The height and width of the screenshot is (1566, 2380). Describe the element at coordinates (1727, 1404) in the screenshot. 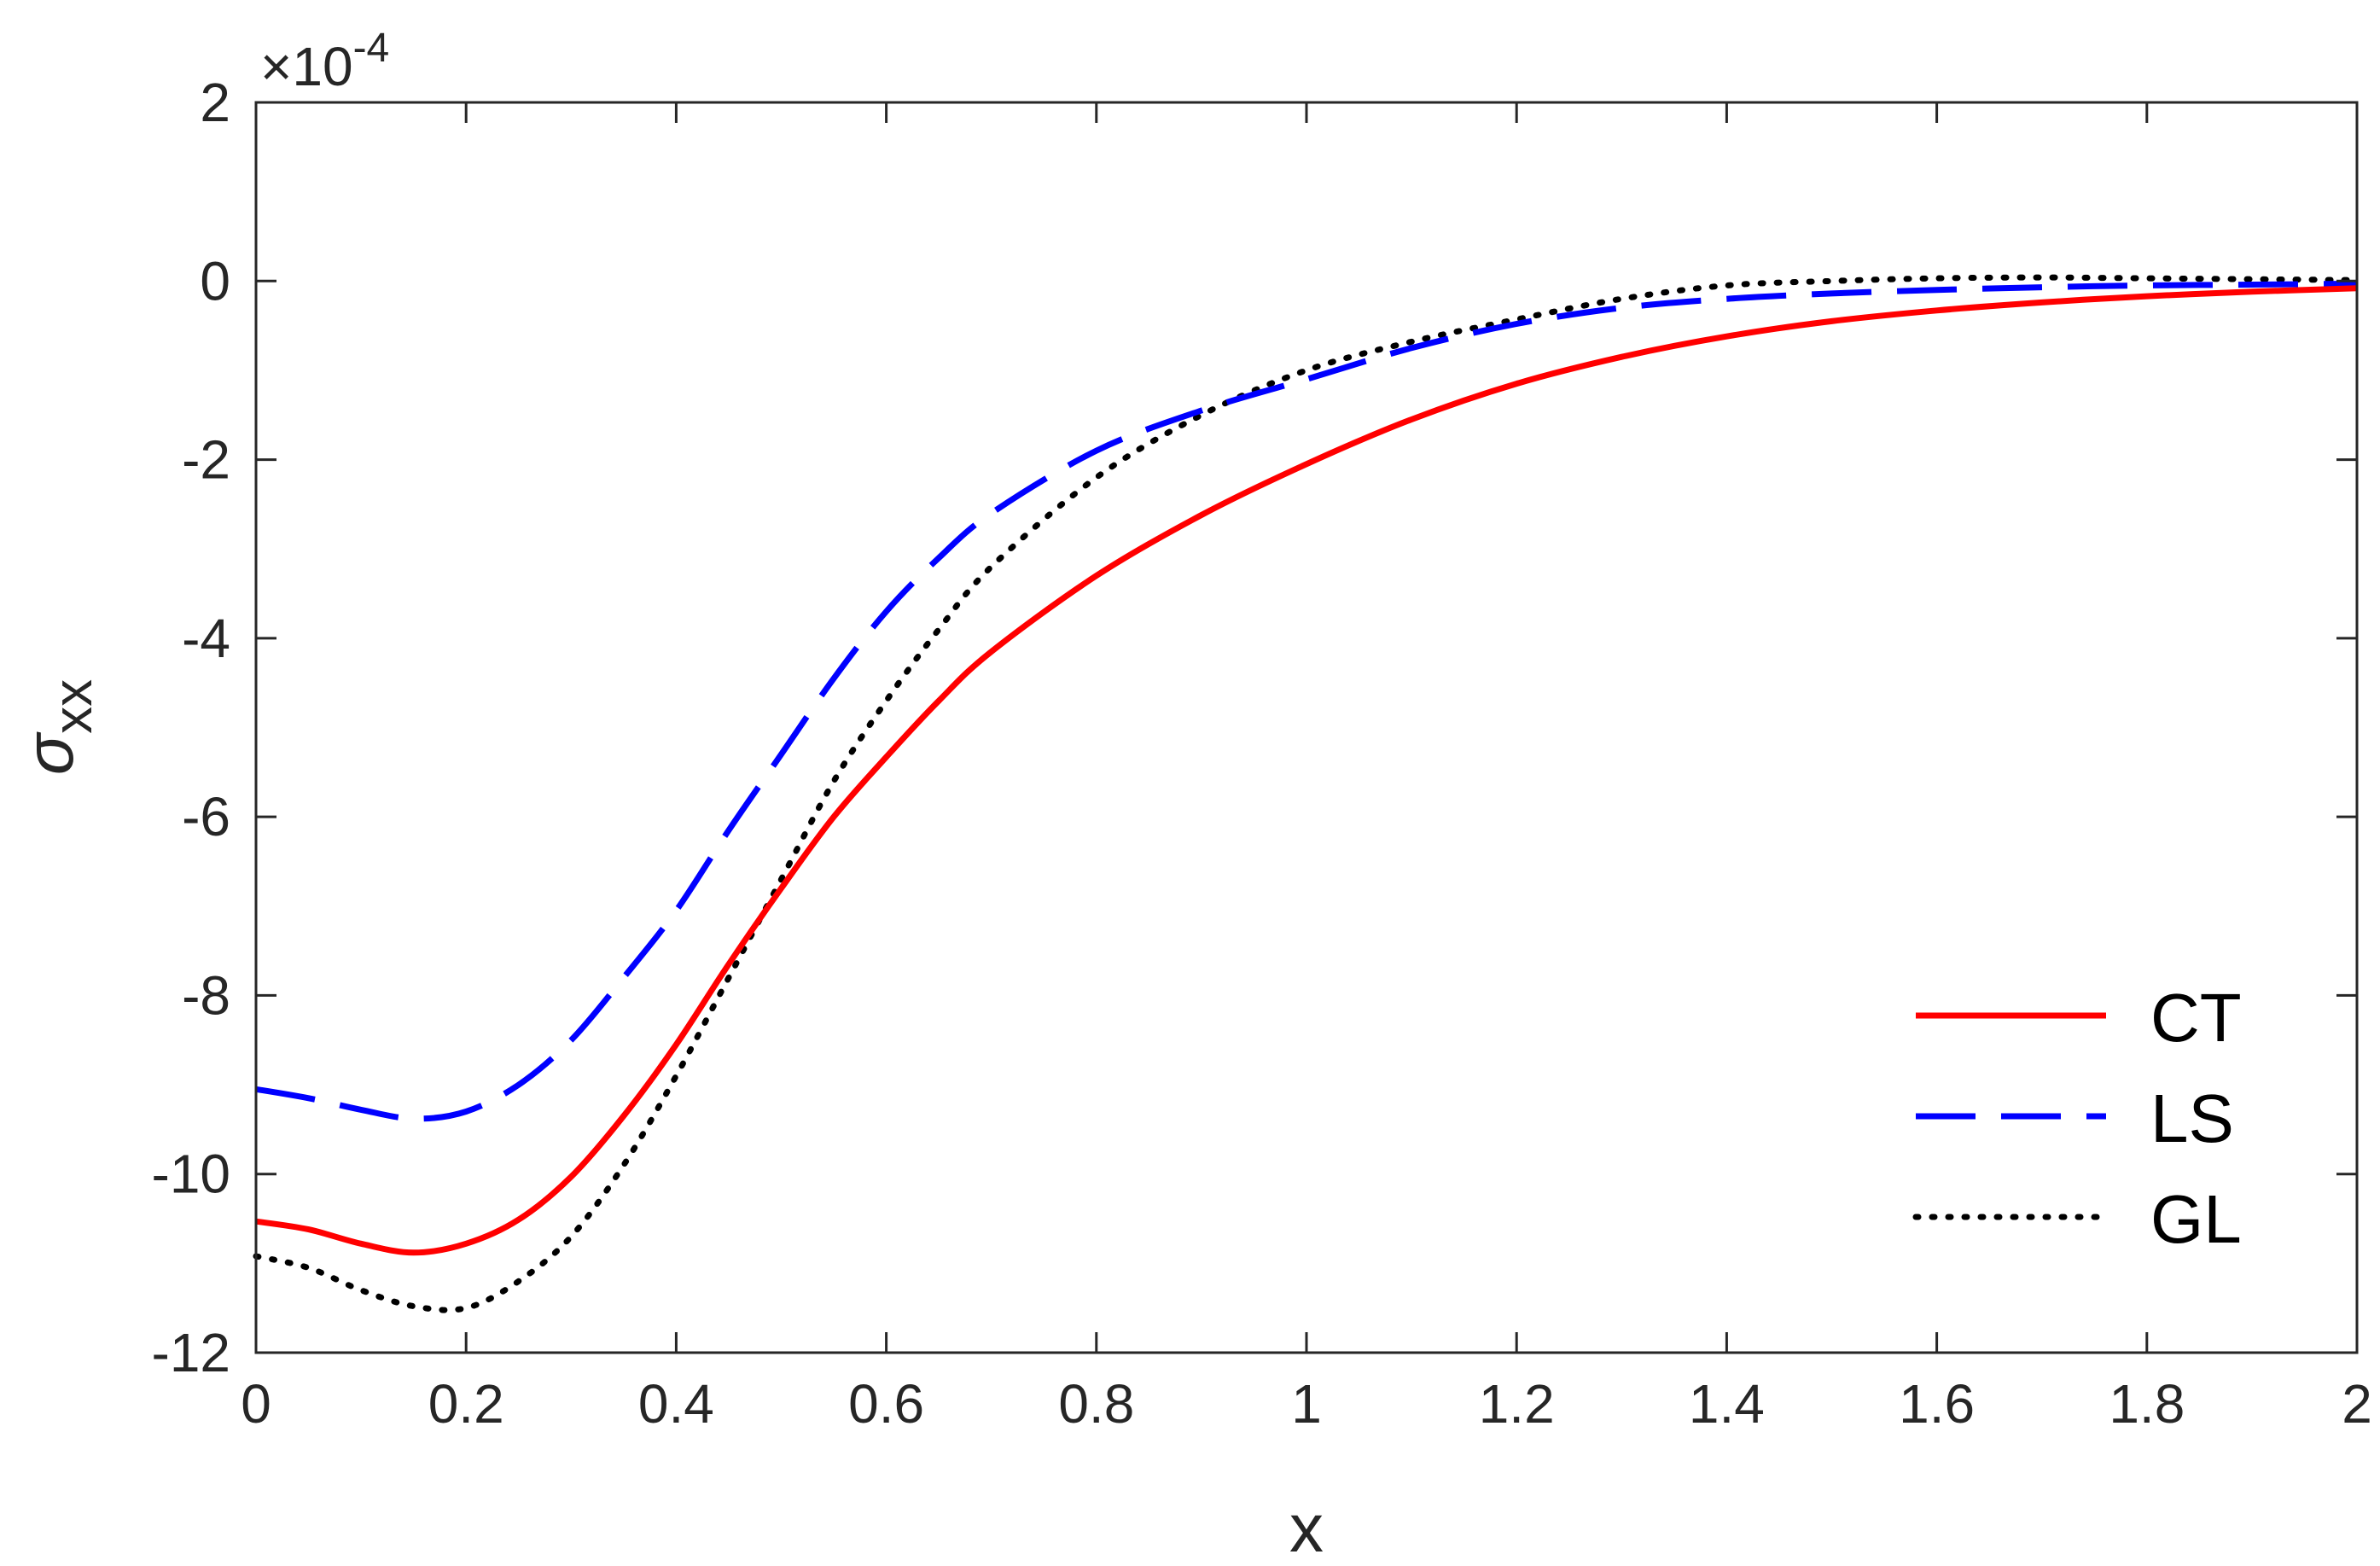

I see `x-tick-label: 1.4` at that location.